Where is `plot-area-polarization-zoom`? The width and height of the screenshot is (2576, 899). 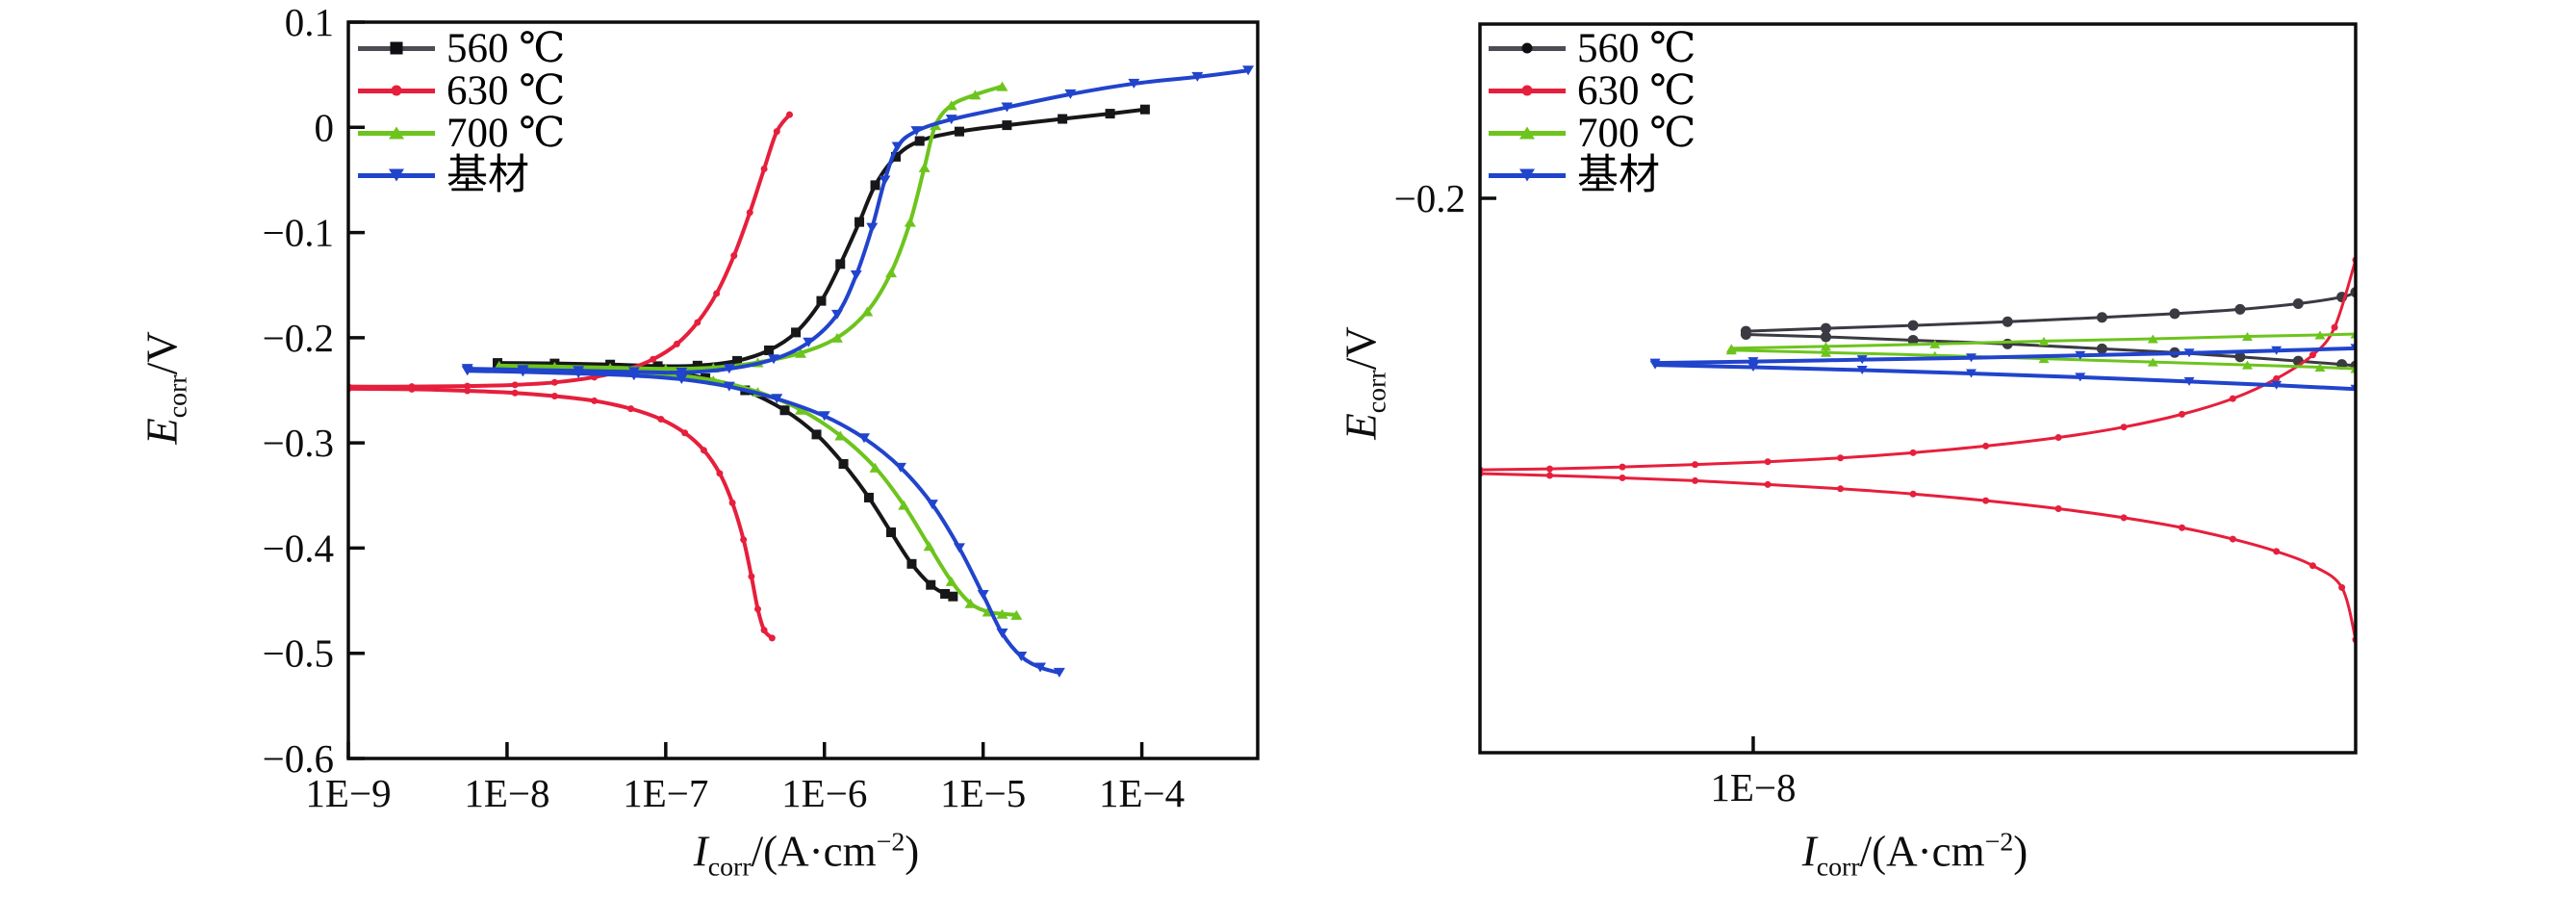
plot-area-polarization-zoom is located at coordinates (1918, 450).